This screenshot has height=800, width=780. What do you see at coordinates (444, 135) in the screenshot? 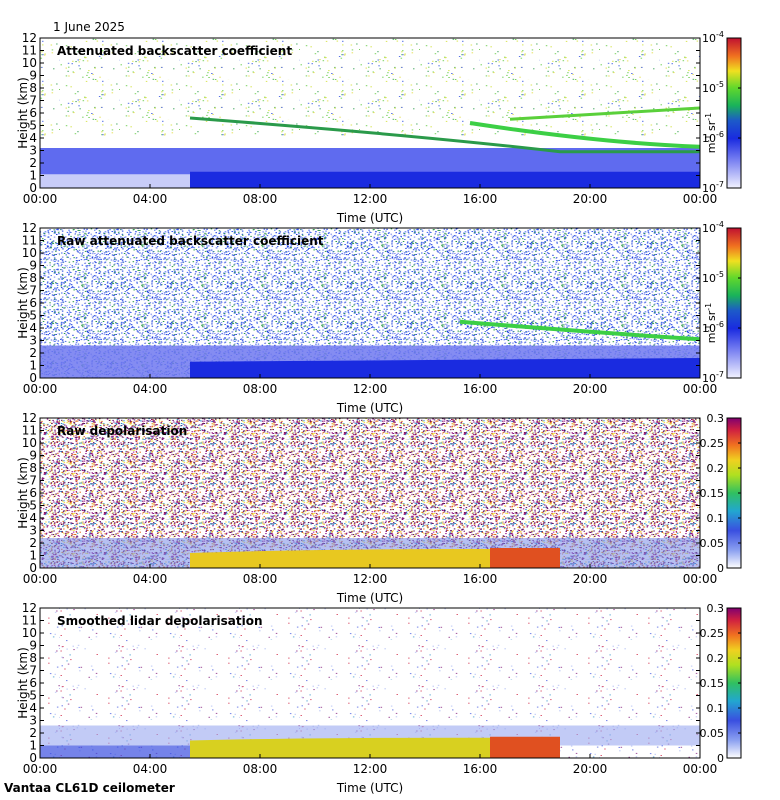
I see `descending-layer` at bounding box center [444, 135].